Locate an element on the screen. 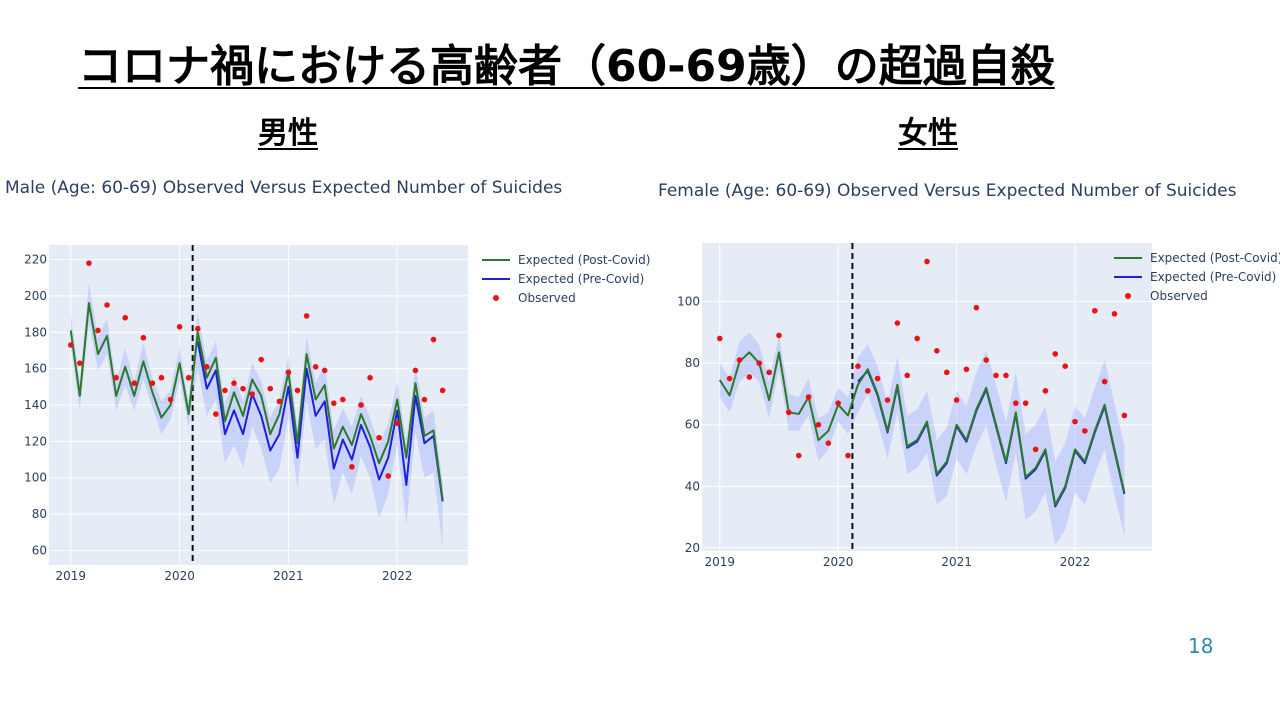 The height and width of the screenshot is (720, 1280). male-confidence-band is located at coordinates (256, 415).